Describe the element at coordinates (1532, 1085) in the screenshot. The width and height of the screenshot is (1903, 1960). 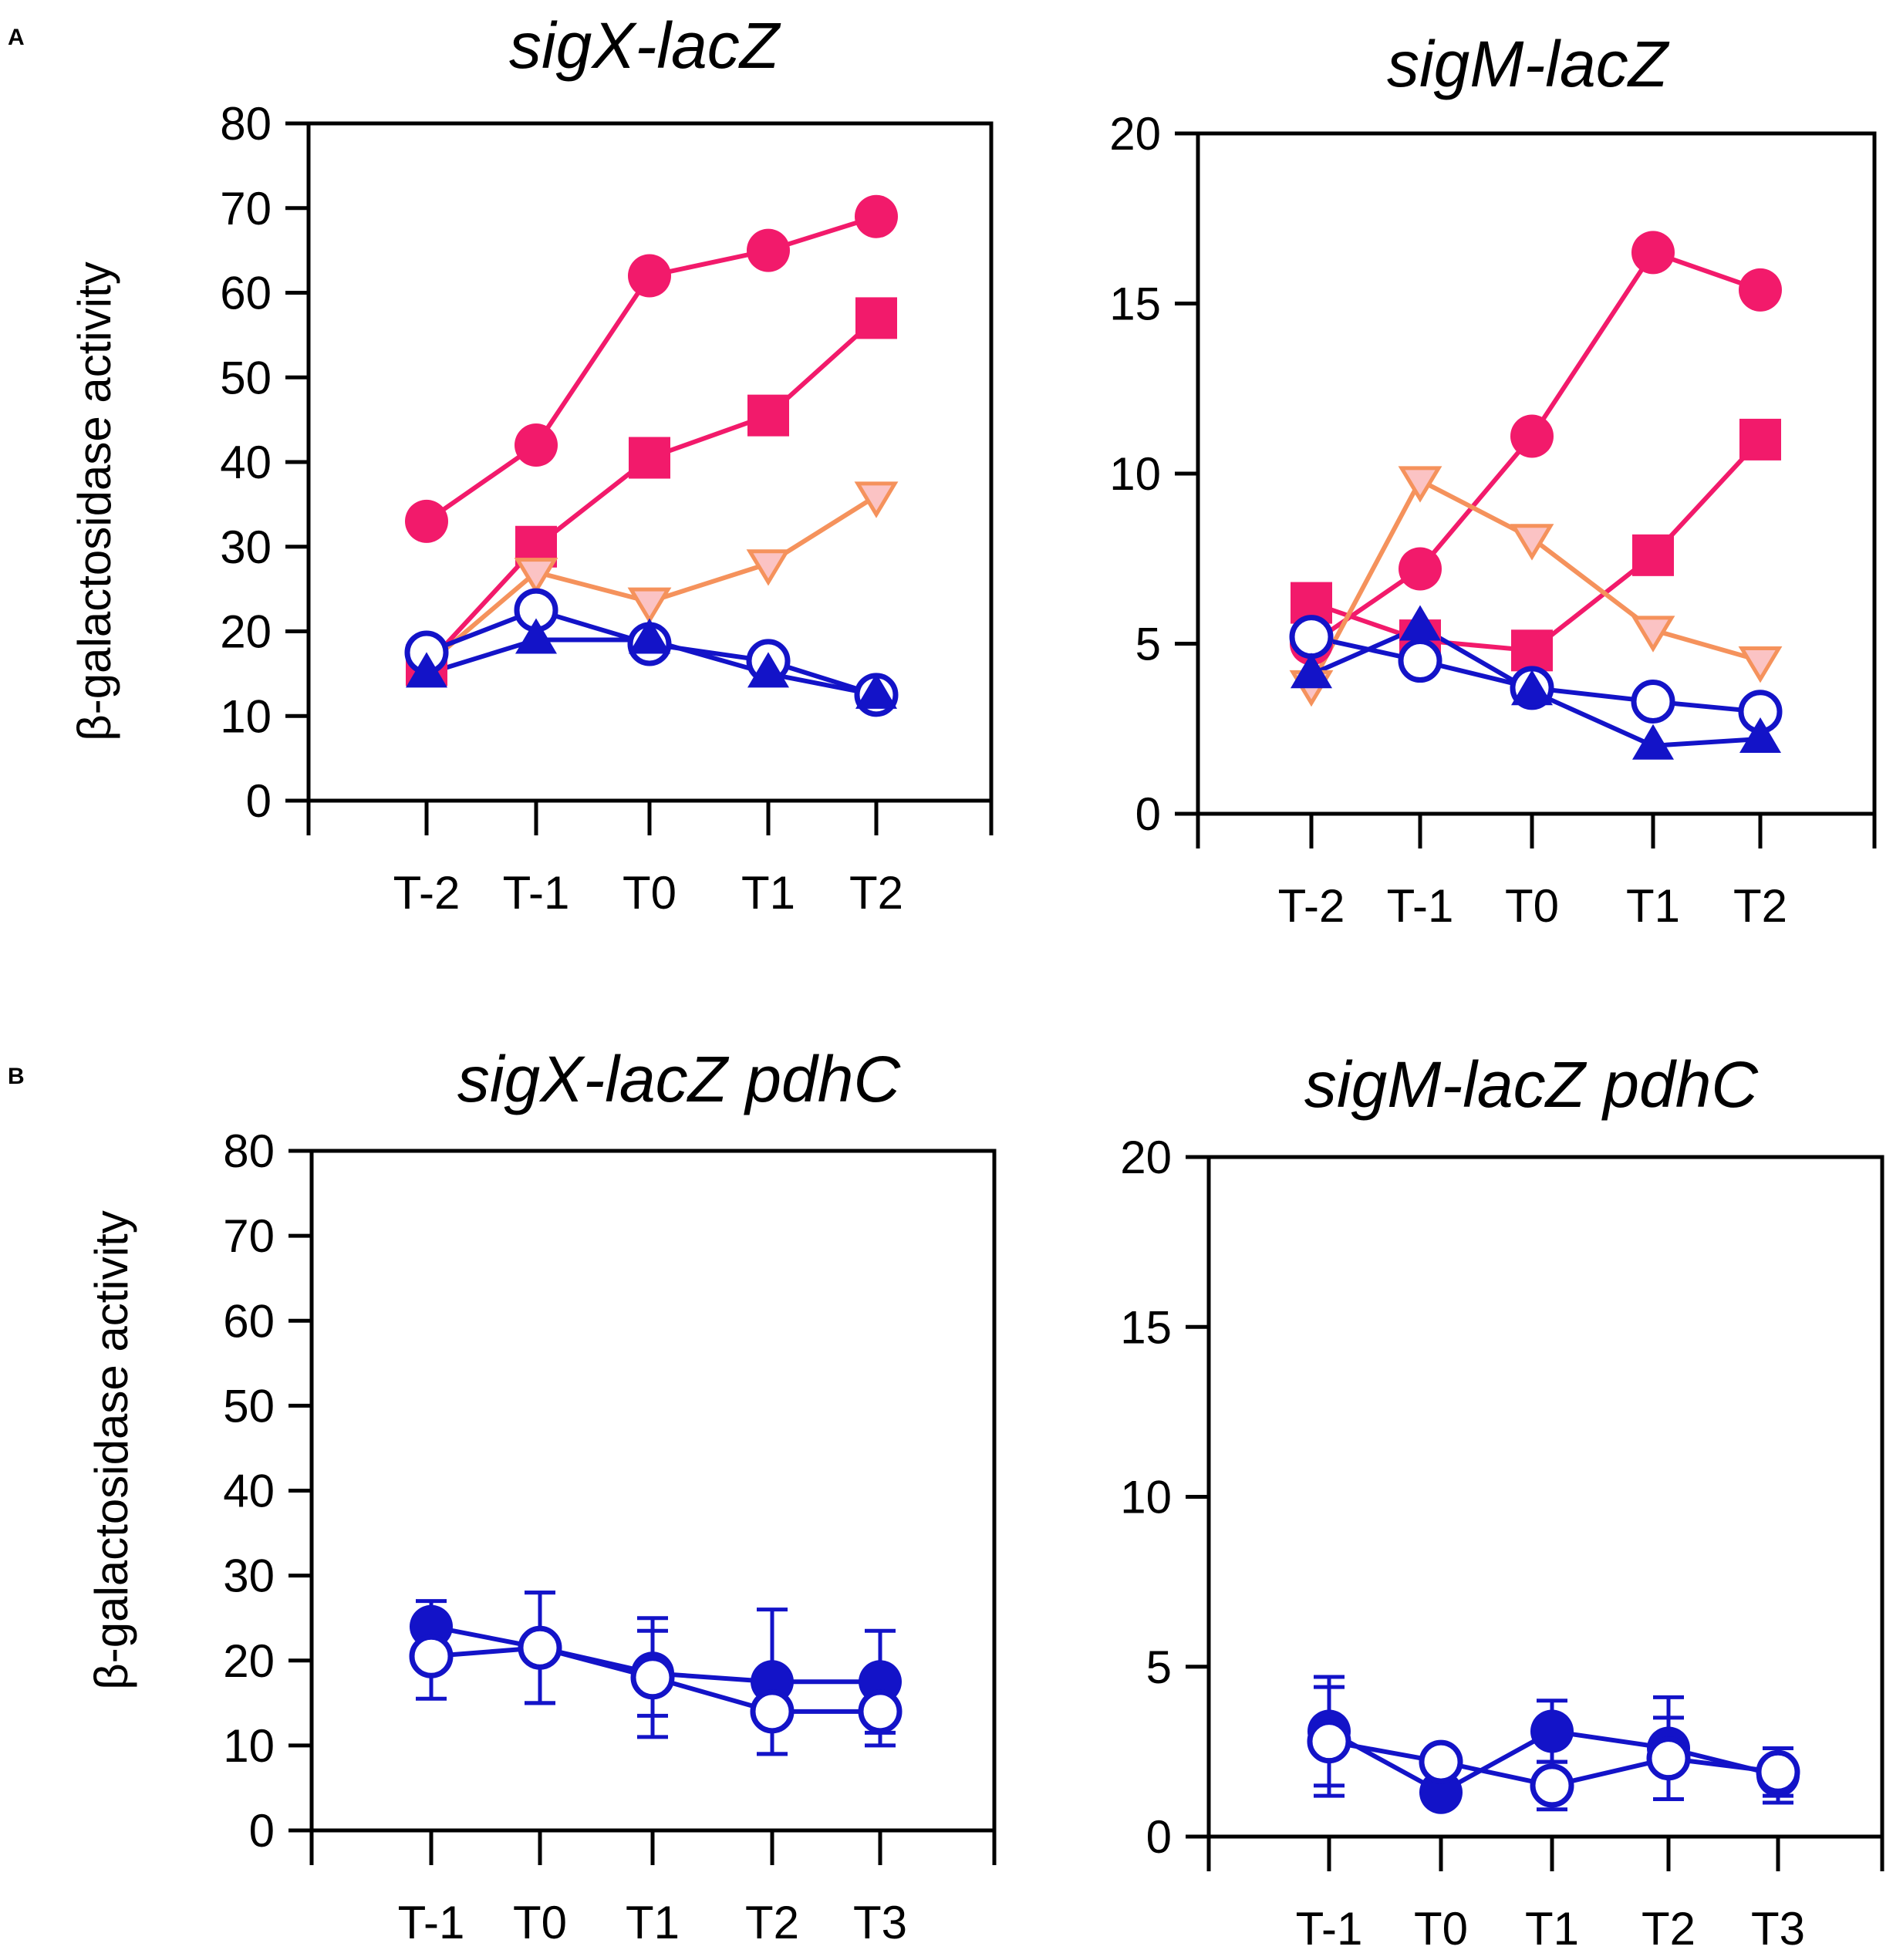
I see `chart-title: sigM-lacZ pdhC` at that location.